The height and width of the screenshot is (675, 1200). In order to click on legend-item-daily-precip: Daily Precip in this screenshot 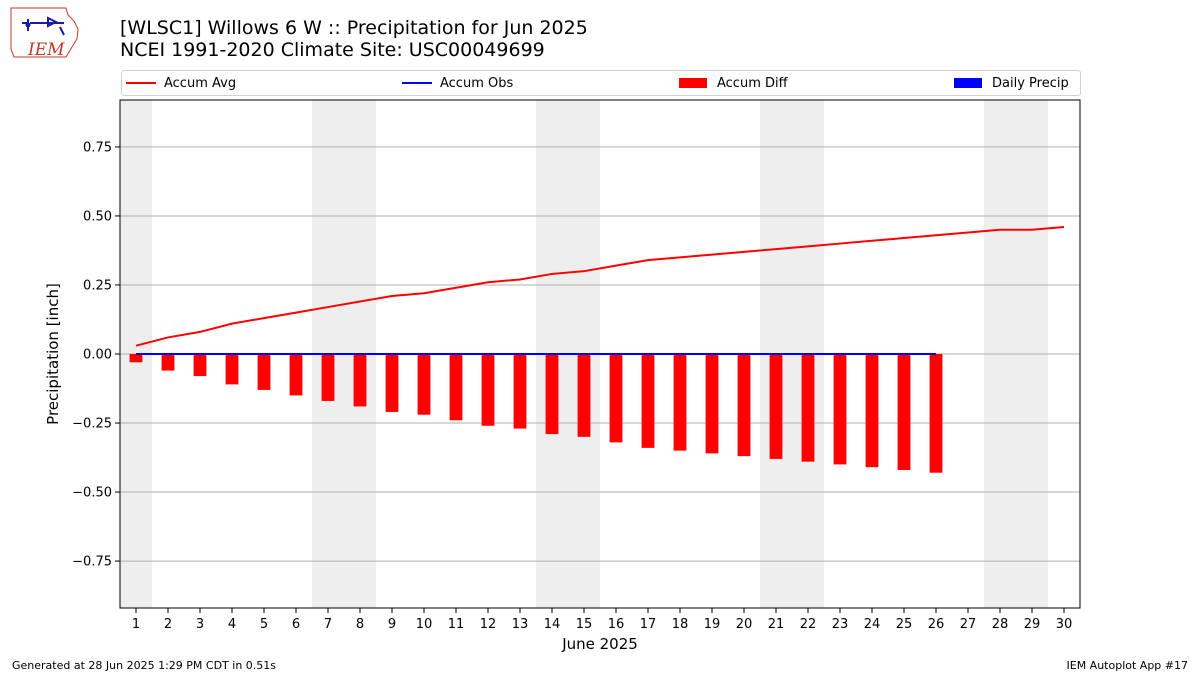, I will do `click(1011, 83)`.